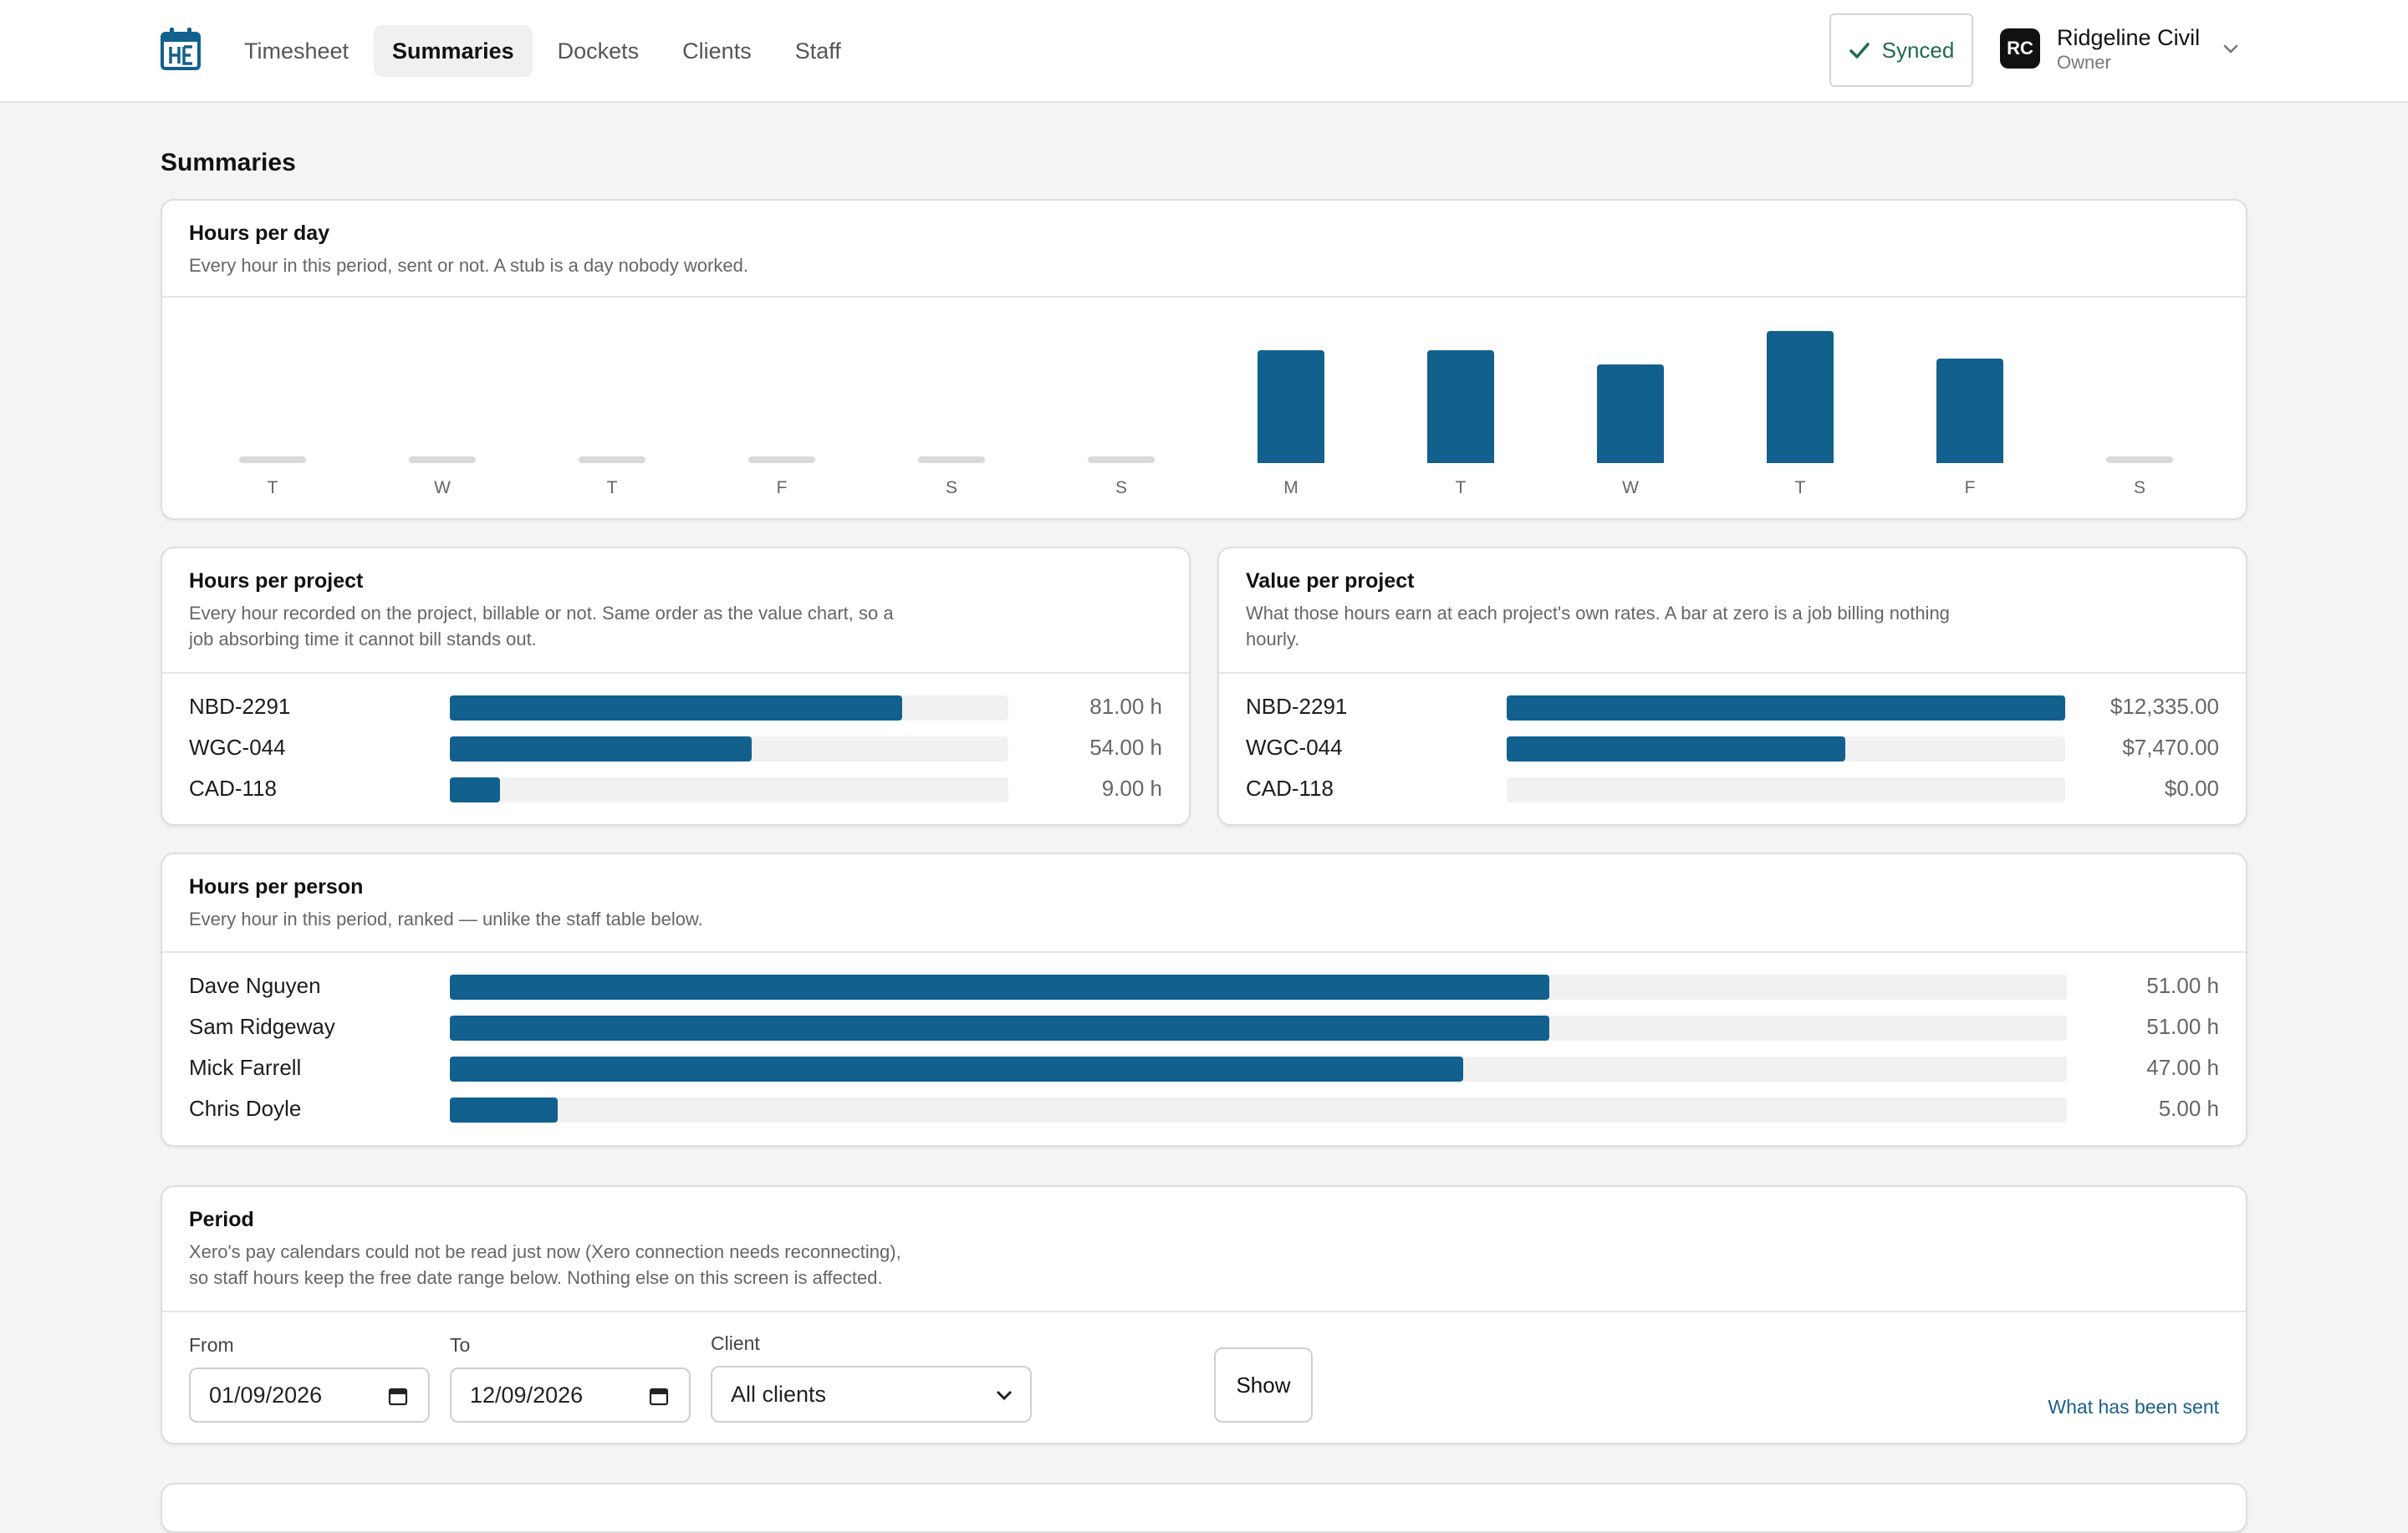  What do you see at coordinates (1291, 487) in the screenshot?
I see `day-tick-label: M` at bounding box center [1291, 487].